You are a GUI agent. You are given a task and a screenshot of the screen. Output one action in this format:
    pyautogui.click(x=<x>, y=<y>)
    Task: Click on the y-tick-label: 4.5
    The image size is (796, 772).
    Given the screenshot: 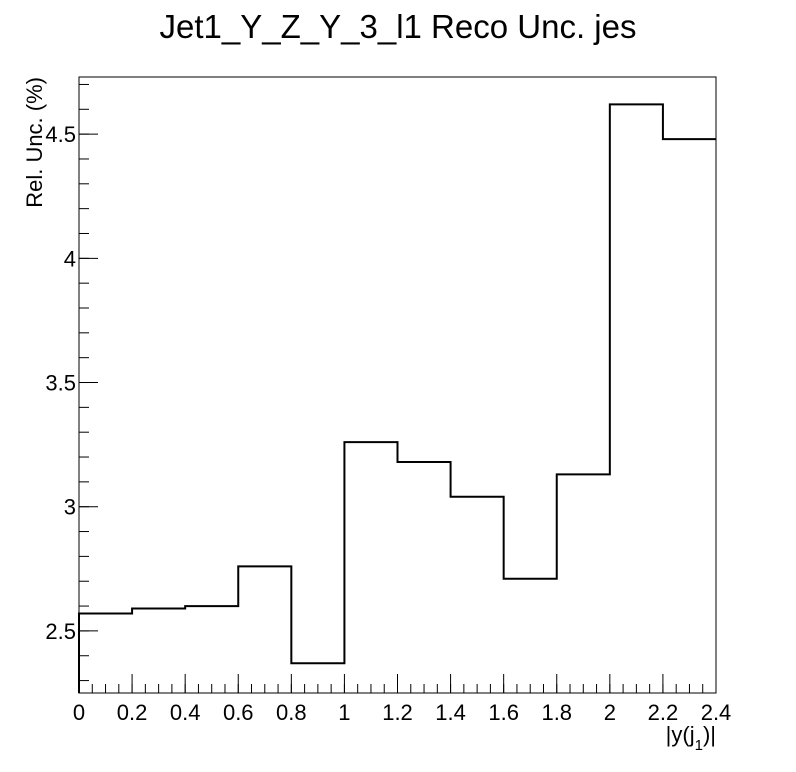 What is the action you would take?
    pyautogui.click(x=60, y=134)
    